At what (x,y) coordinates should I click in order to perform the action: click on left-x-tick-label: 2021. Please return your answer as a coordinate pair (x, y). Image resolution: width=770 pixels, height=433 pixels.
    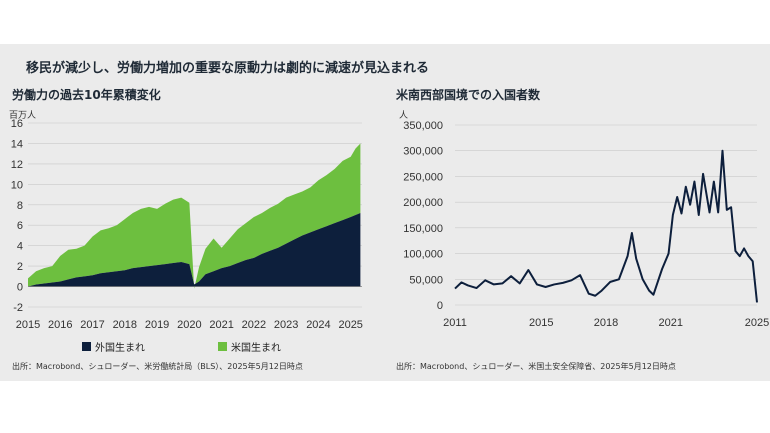
    Looking at the image, I should click on (221, 325).